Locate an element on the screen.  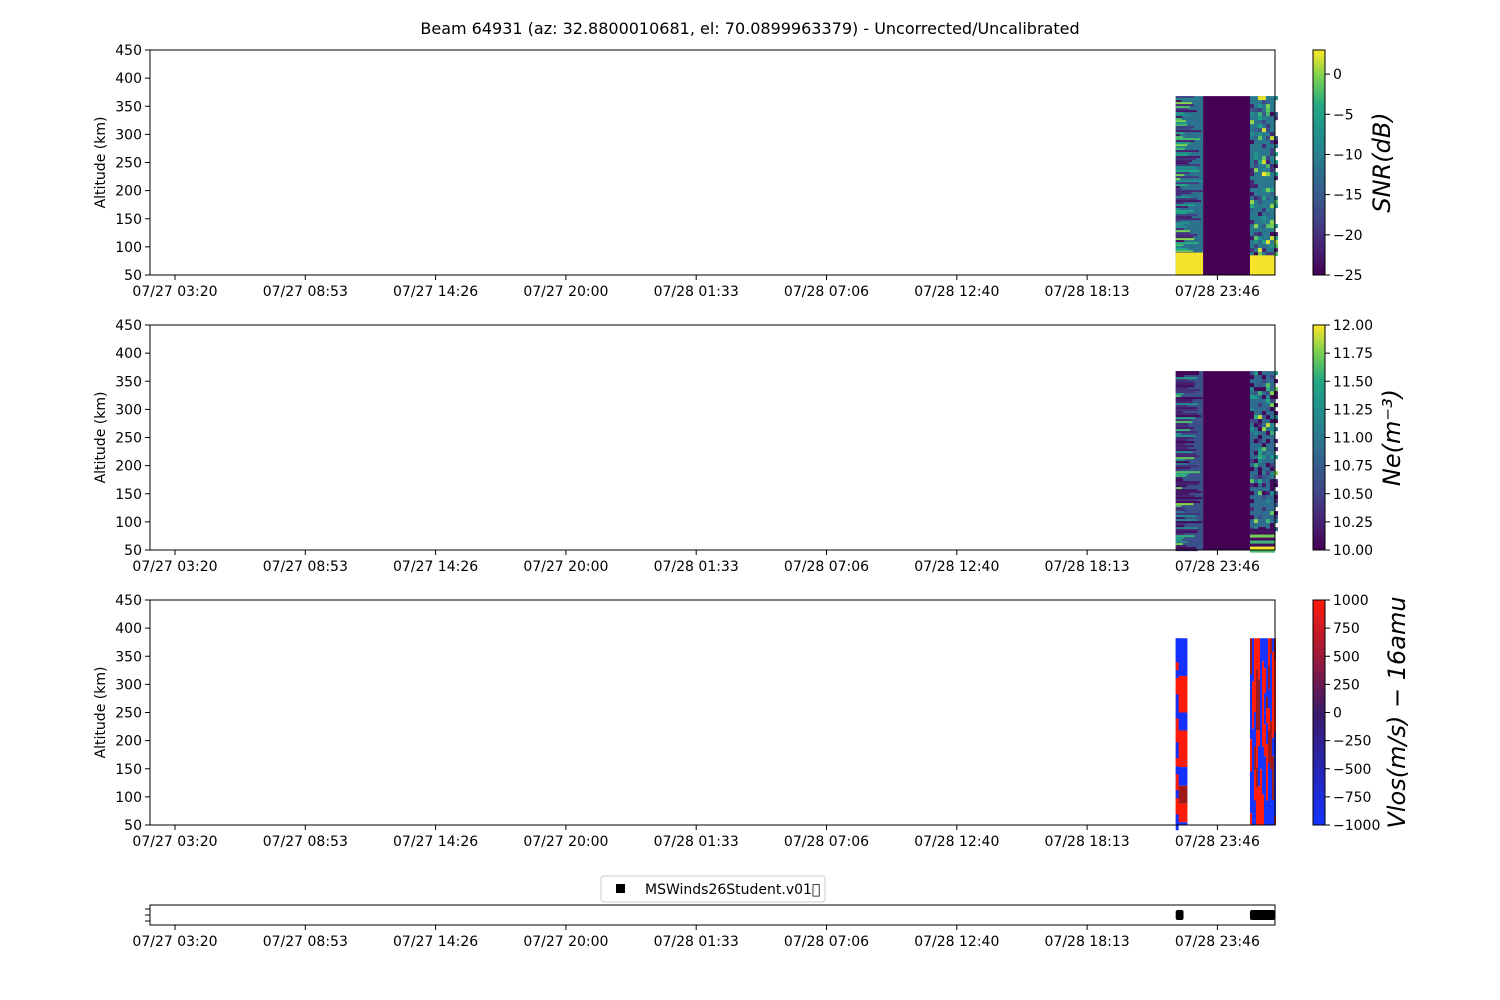
x-tick-label: 07/27 08:53 is located at coordinates (305, 567).